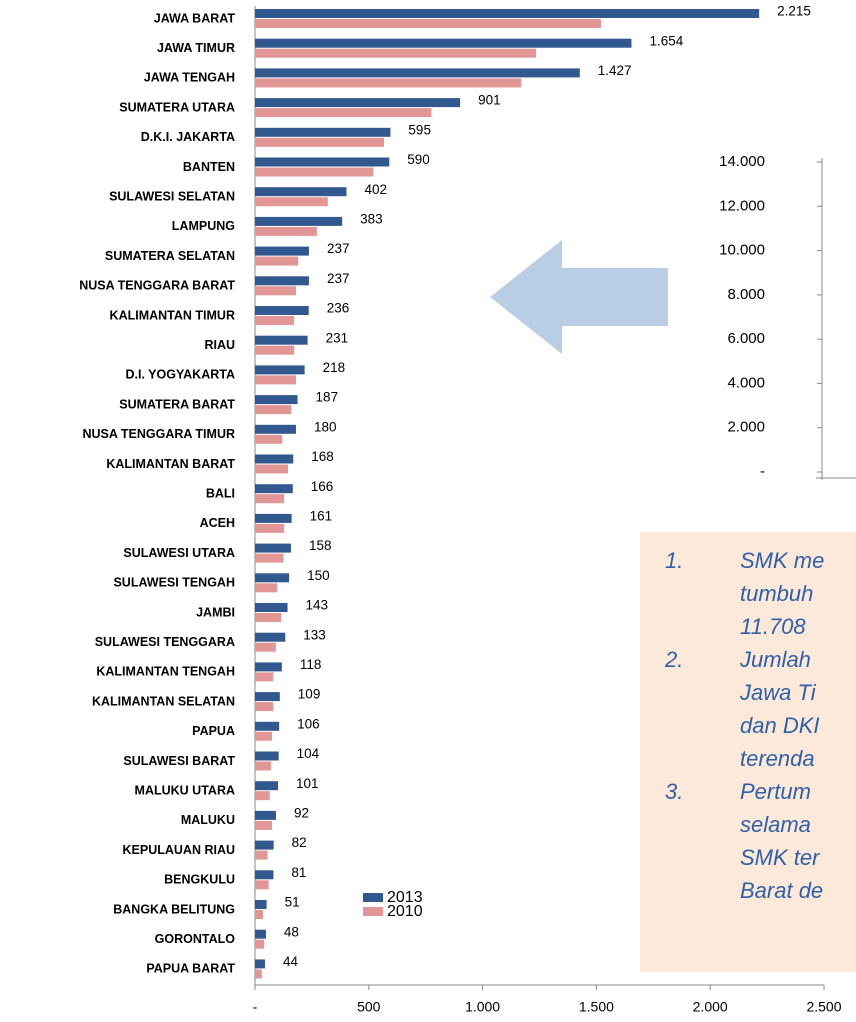 The height and width of the screenshot is (1022, 856). Describe the element at coordinates (775, 791) in the screenshot. I see `note-text: Pertum` at that location.